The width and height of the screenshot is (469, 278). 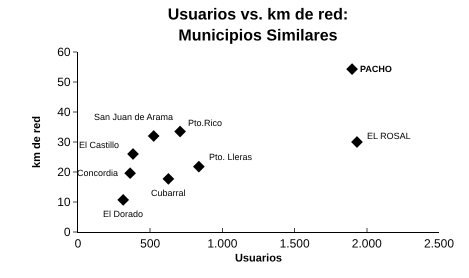 What do you see at coordinates (99, 145) in the screenshot?
I see `annotation: El Castillo` at bounding box center [99, 145].